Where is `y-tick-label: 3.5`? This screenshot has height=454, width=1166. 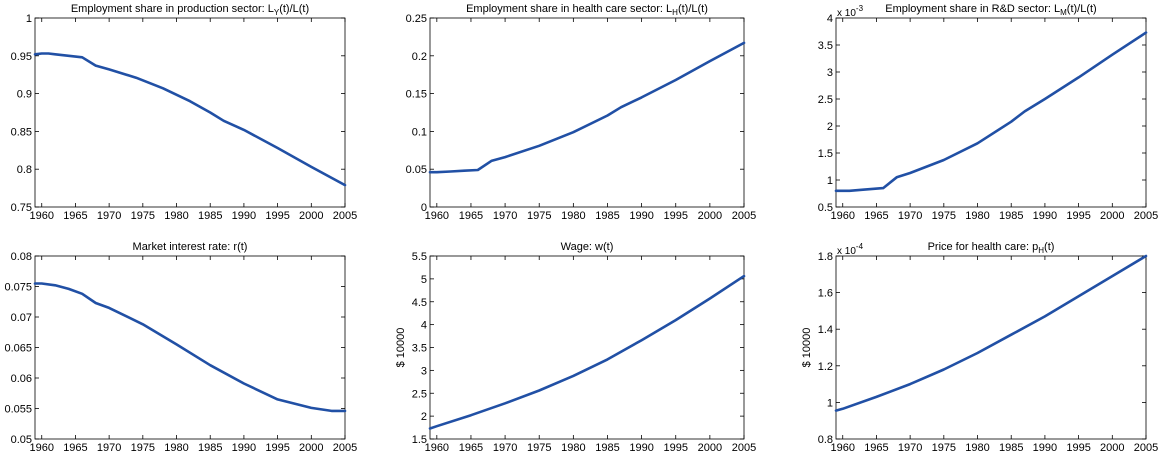
y-tick-label: 3.5 is located at coordinates (825, 46).